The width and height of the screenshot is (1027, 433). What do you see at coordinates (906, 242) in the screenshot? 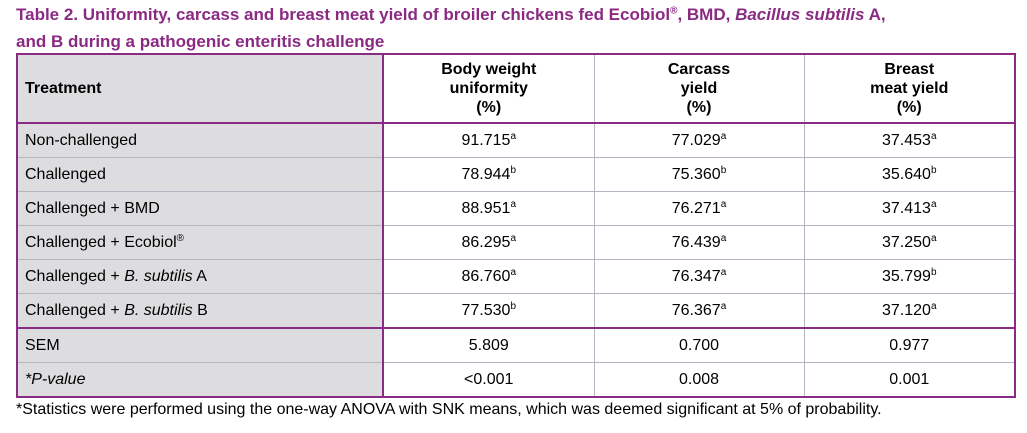
I see `cell-value: 37.250` at bounding box center [906, 242].